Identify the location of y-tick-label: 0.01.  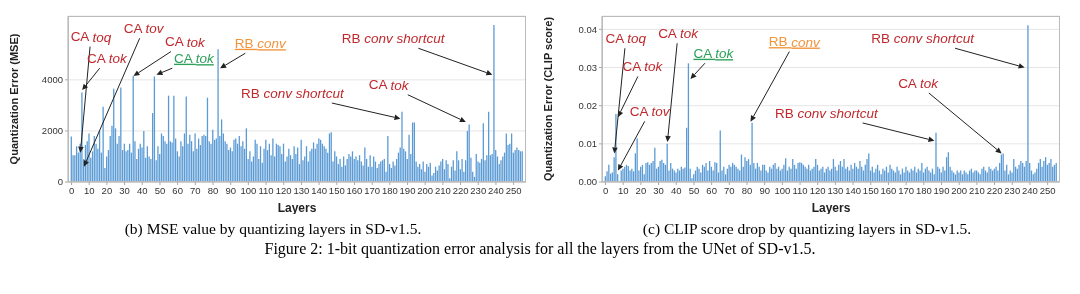
(587, 144).